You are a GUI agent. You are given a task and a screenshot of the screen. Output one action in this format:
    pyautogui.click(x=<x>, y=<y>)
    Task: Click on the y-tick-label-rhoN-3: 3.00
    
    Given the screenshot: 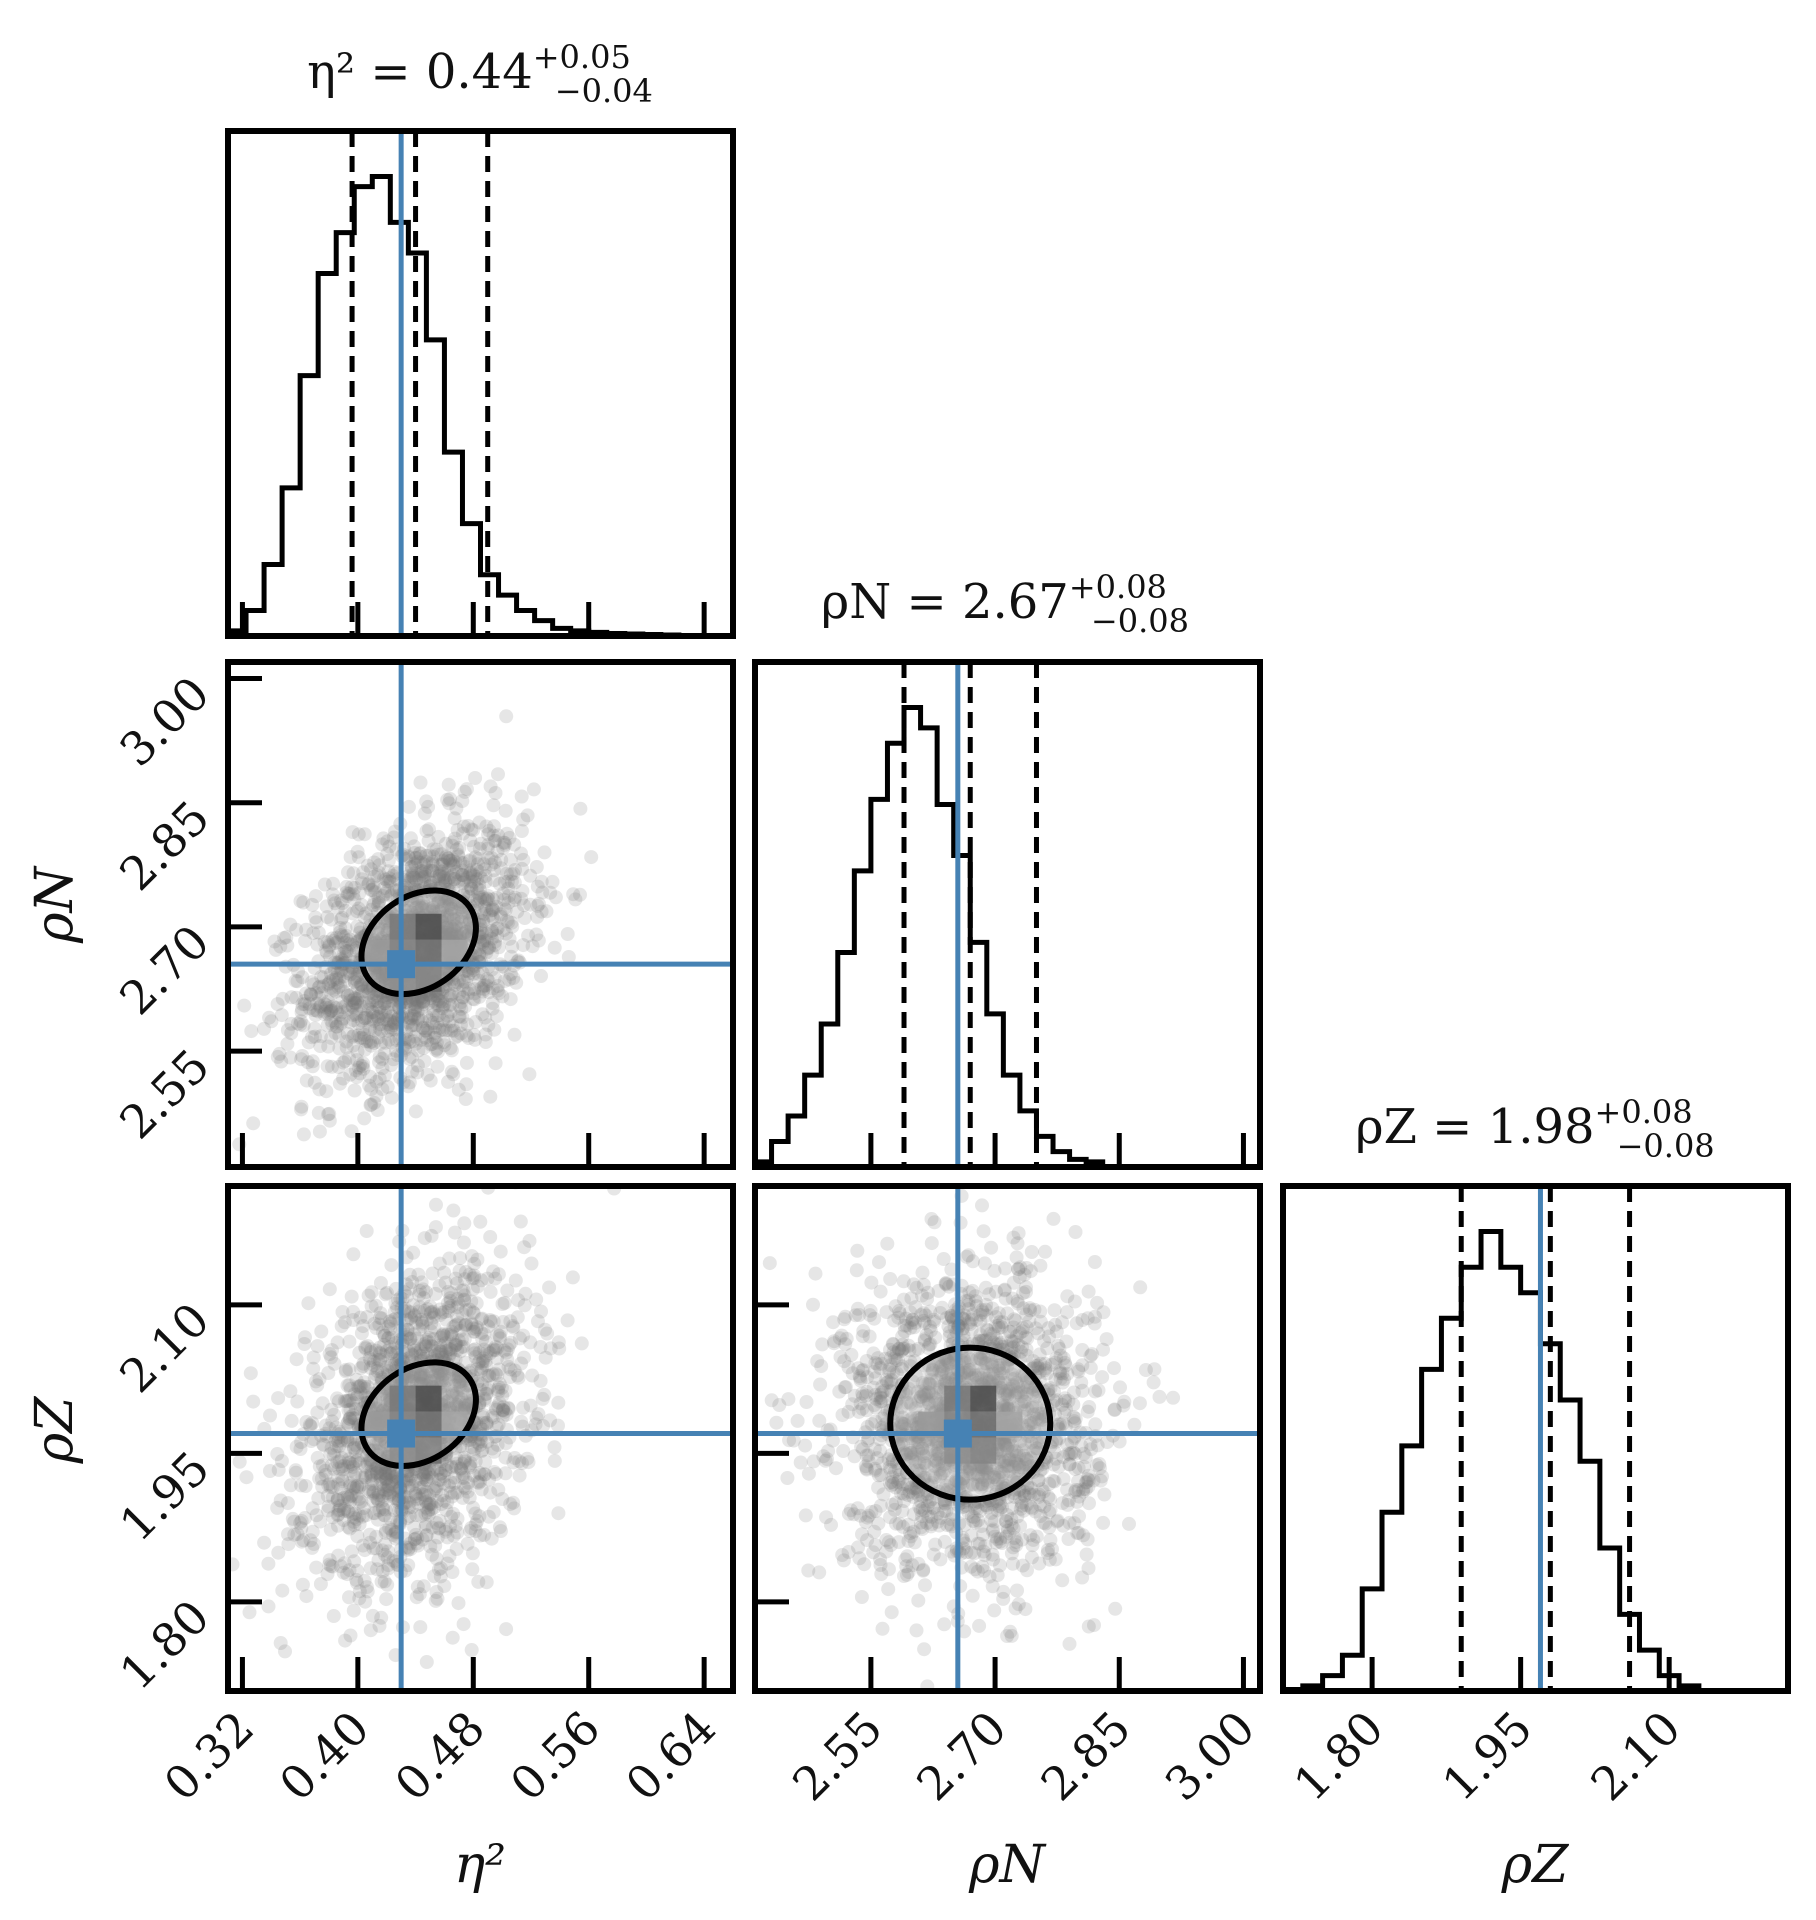 What is the action you would take?
    pyautogui.click(x=164, y=721)
    